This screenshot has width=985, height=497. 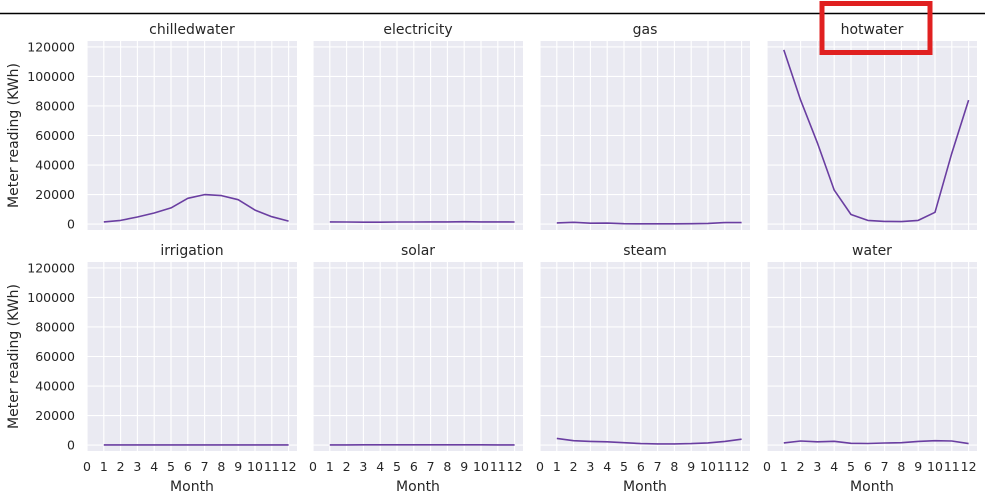 What do you see at coordinates (872, 30) in the screenshot?
I see `panel-title: hotwater` at bounding box center [872, 30].